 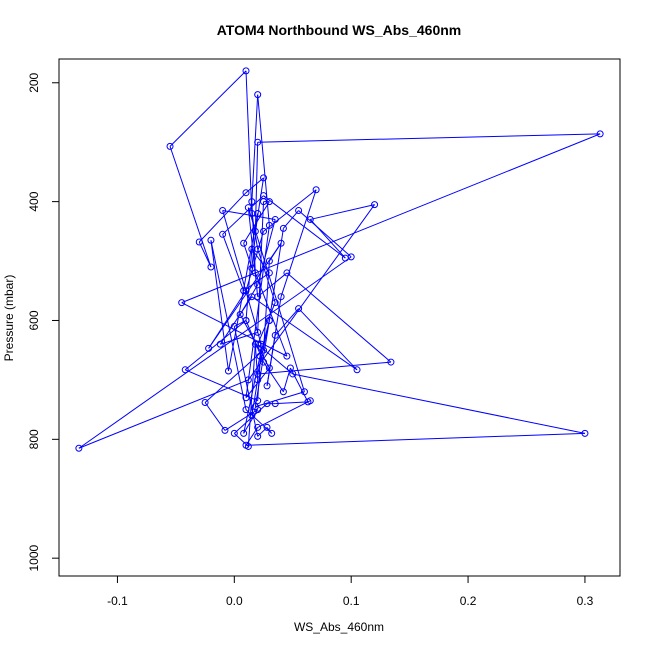 What do you see at coordinates (350, 591) in the screenshot?
I see `x-axis: -0.1 0.0 0.1 0.2 0.3` at bounding box center [350, 591].